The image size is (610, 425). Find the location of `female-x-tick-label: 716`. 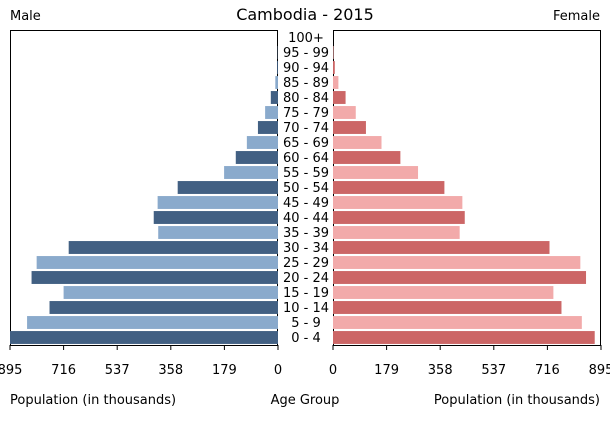

female-x-tick-label: 716 is located at coordinates (547, 370).